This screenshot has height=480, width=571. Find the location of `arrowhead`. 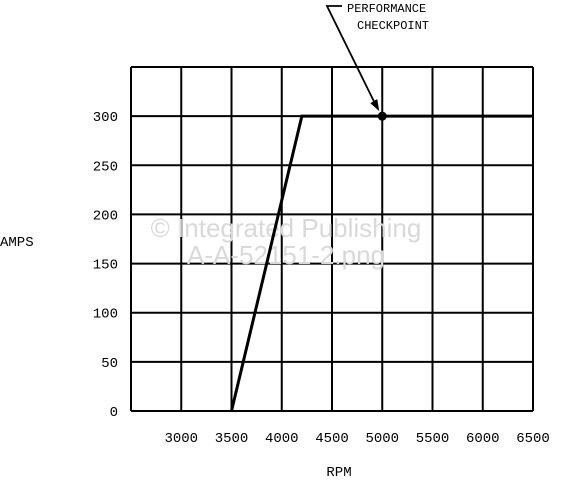

arrowhead is located at coordinates (375, 105).